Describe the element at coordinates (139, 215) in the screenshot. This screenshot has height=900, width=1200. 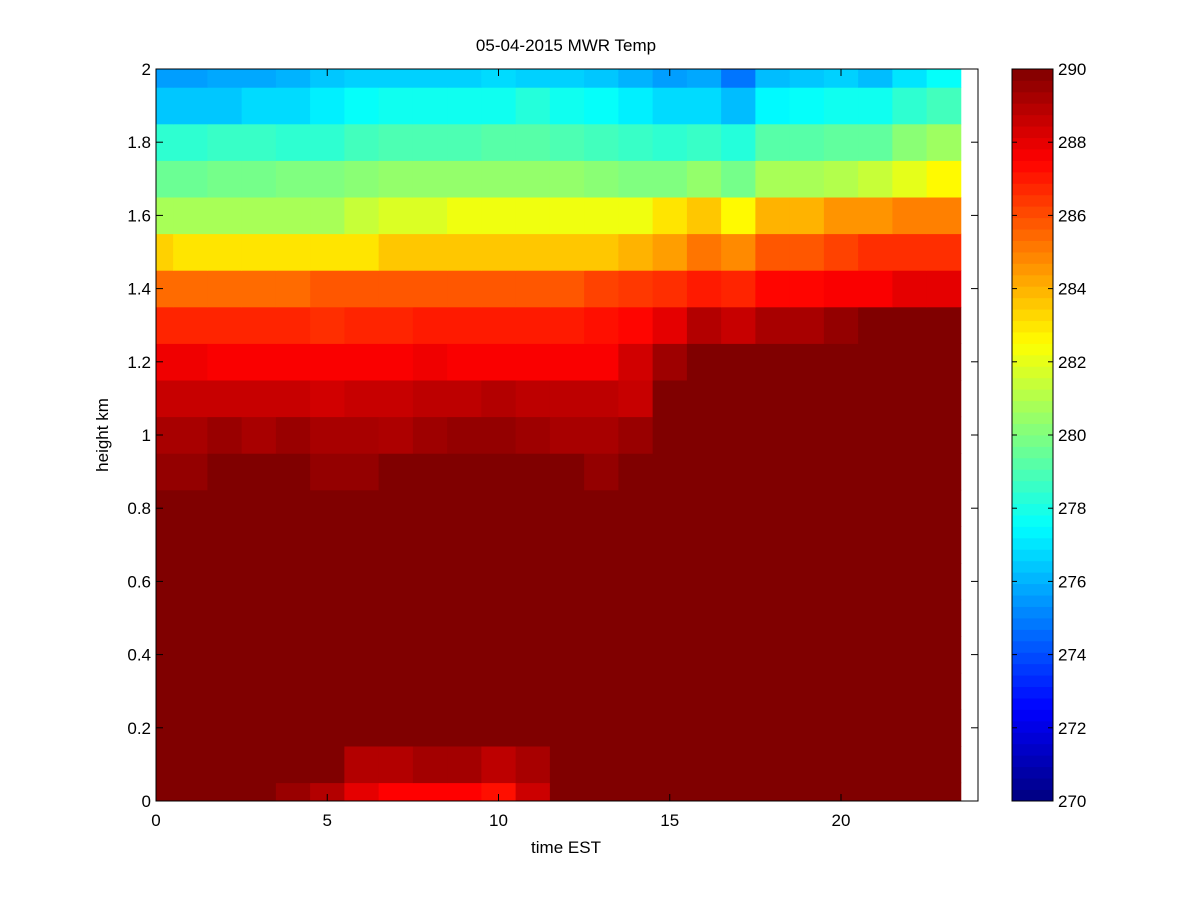
I see `y-tick-label: 1.6` at that location.